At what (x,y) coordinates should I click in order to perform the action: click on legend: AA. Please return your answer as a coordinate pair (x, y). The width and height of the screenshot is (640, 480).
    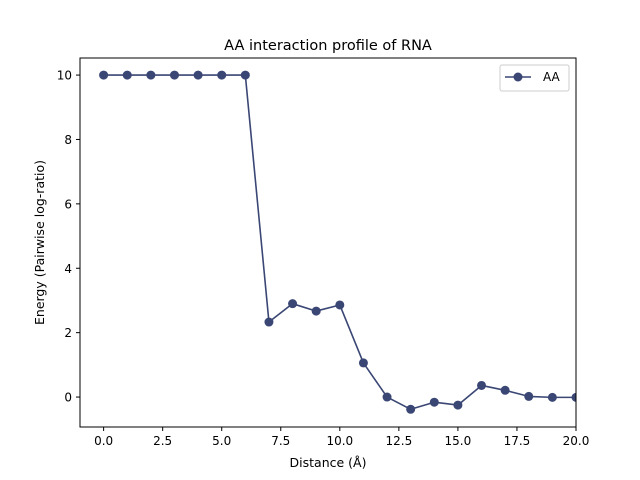
    Looking at the image, I should click on (534, 78).